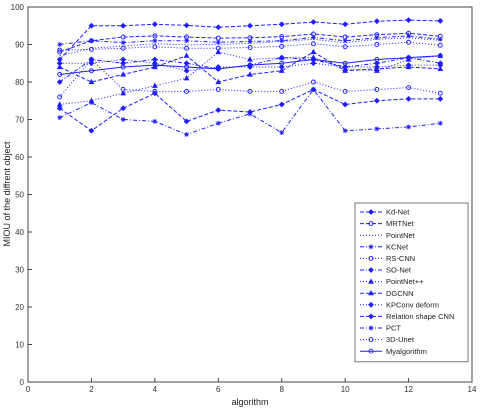 This screenshot has width=480, height=411. What do you see at coordinates (386, 270) in the screenshot?
I see `legend-item: SO-Net` at bounding box center [386, 270].